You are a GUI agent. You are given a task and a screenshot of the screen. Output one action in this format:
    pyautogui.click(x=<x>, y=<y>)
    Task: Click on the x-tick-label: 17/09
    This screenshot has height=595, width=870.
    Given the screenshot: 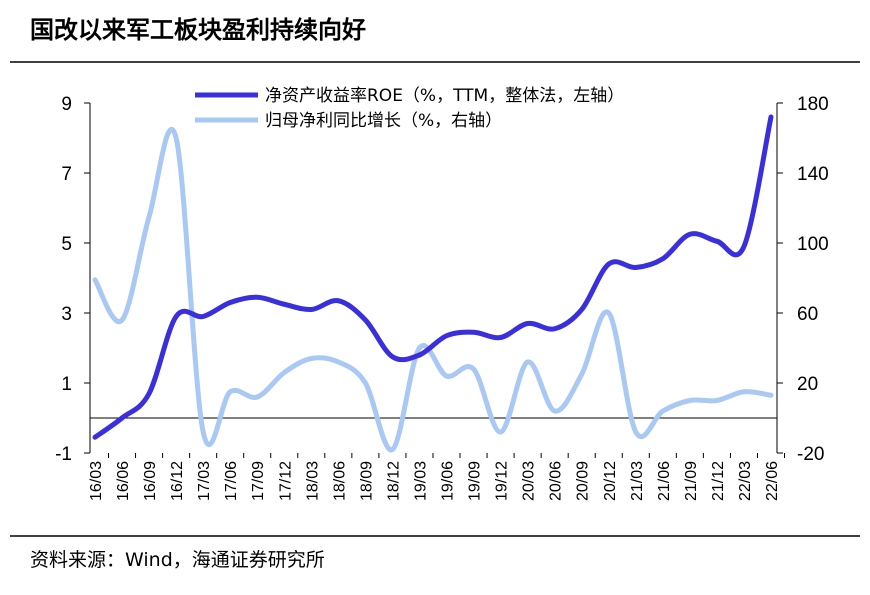 What is the action you would take?
    pyautogui.click(x=258, y=481)
    